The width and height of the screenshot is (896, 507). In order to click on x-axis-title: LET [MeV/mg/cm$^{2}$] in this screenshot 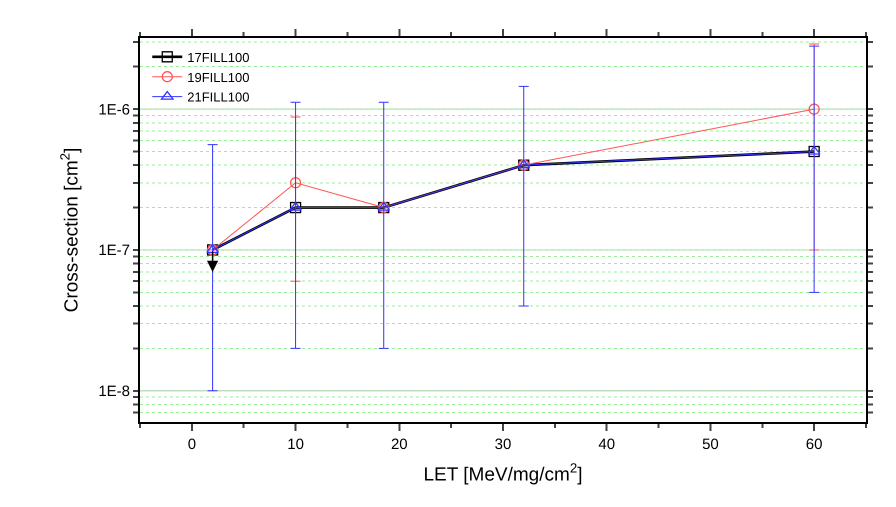, I will do `click(503, 473)`.